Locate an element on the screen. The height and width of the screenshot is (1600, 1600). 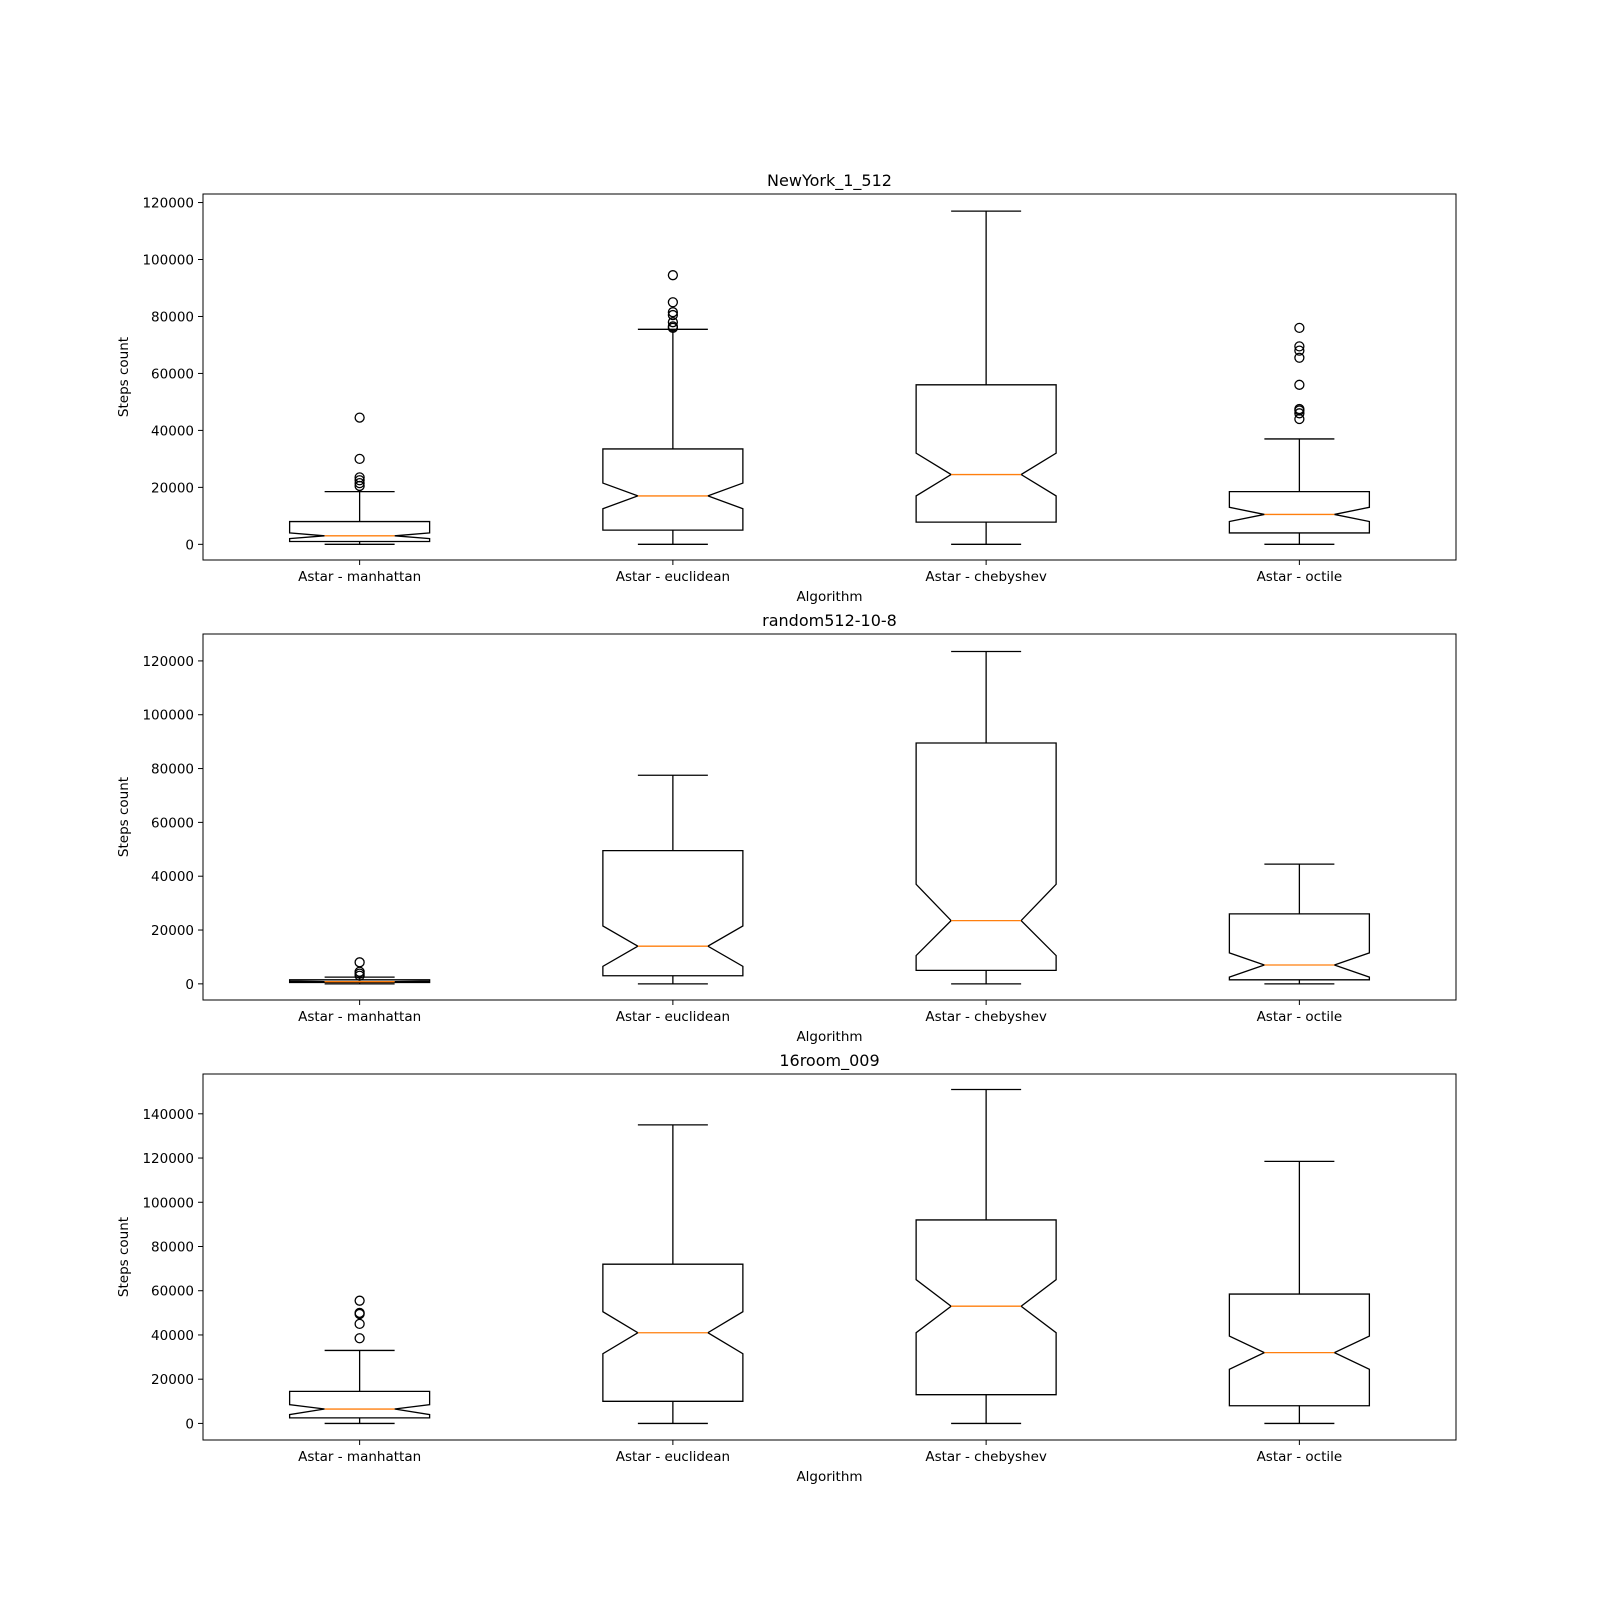
chart-title: NewYork_1_512 is located at coordinates (829, 181).